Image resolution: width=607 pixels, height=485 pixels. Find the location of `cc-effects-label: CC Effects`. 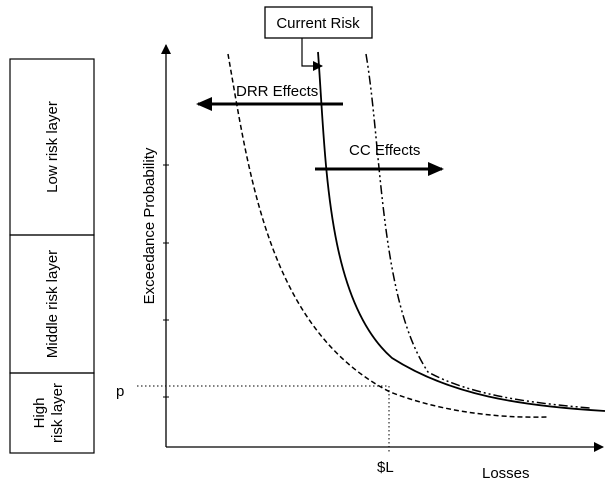

cc-effects-label: CC Effects is located at coordinates (384, 150).